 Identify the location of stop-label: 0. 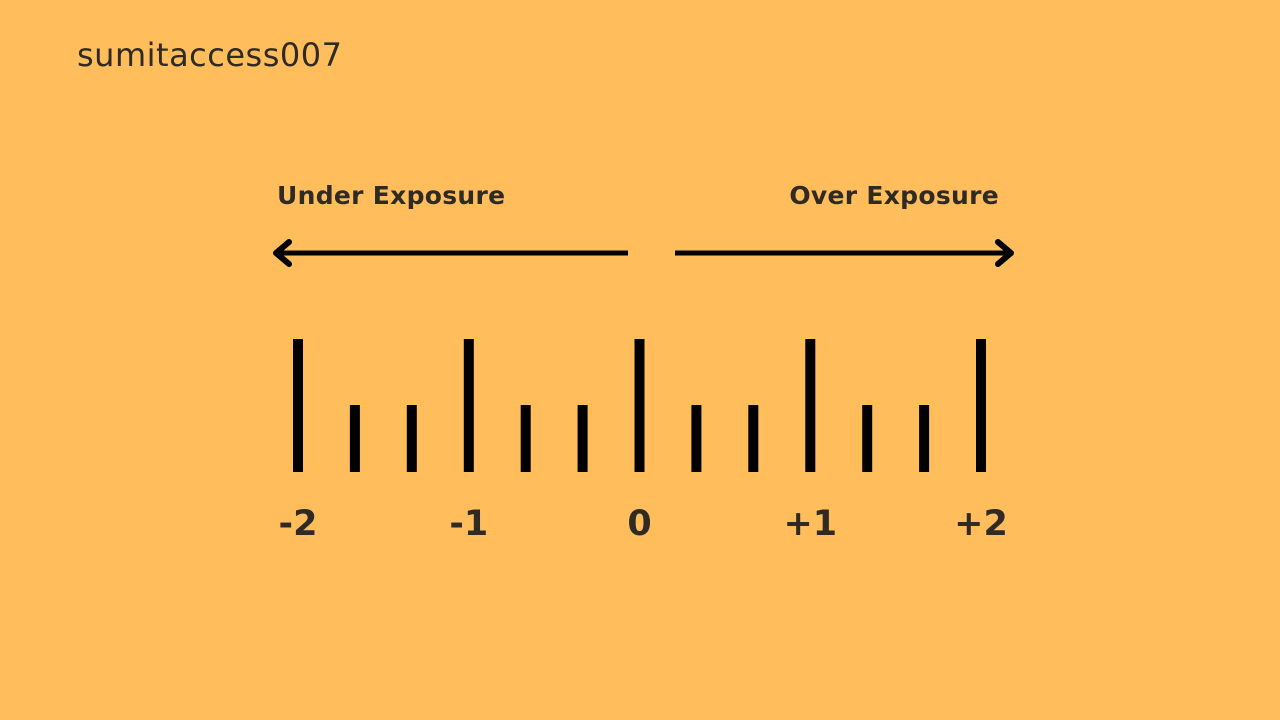
(639, 524).